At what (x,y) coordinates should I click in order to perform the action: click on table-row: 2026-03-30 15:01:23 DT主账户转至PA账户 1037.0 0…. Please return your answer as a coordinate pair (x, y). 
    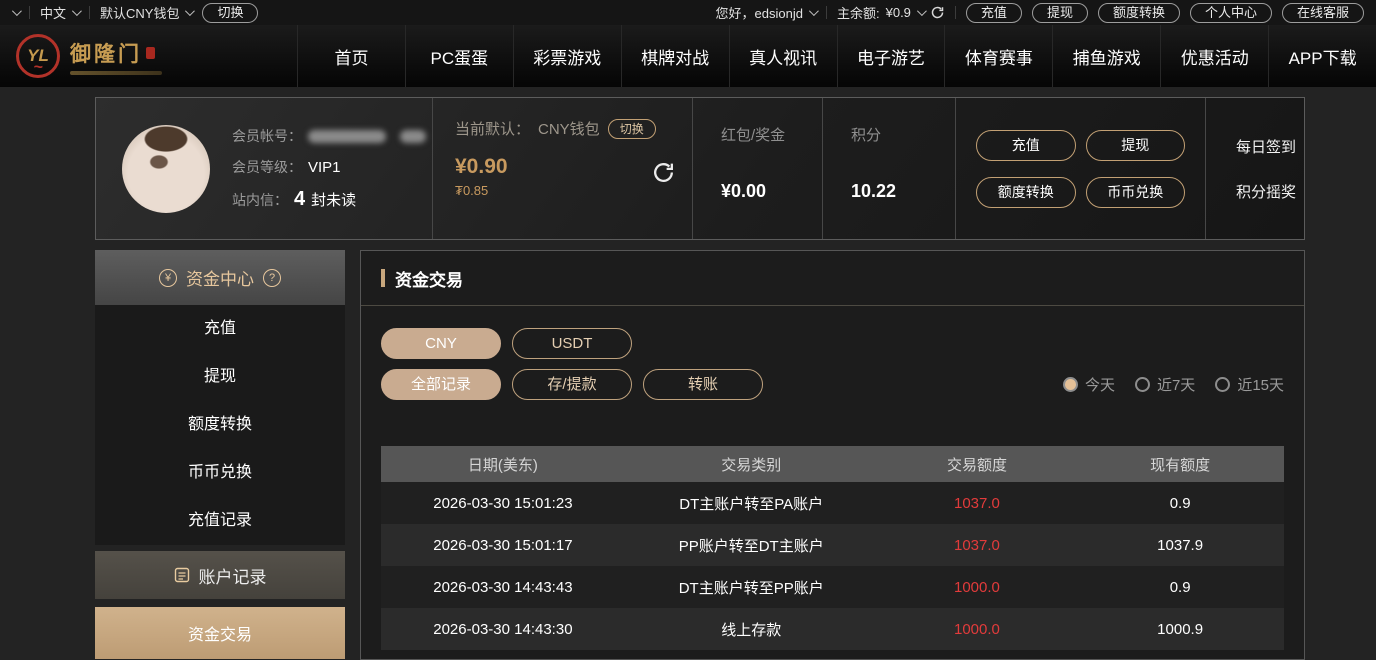
    Looking at the image, I should click on (832, 503).